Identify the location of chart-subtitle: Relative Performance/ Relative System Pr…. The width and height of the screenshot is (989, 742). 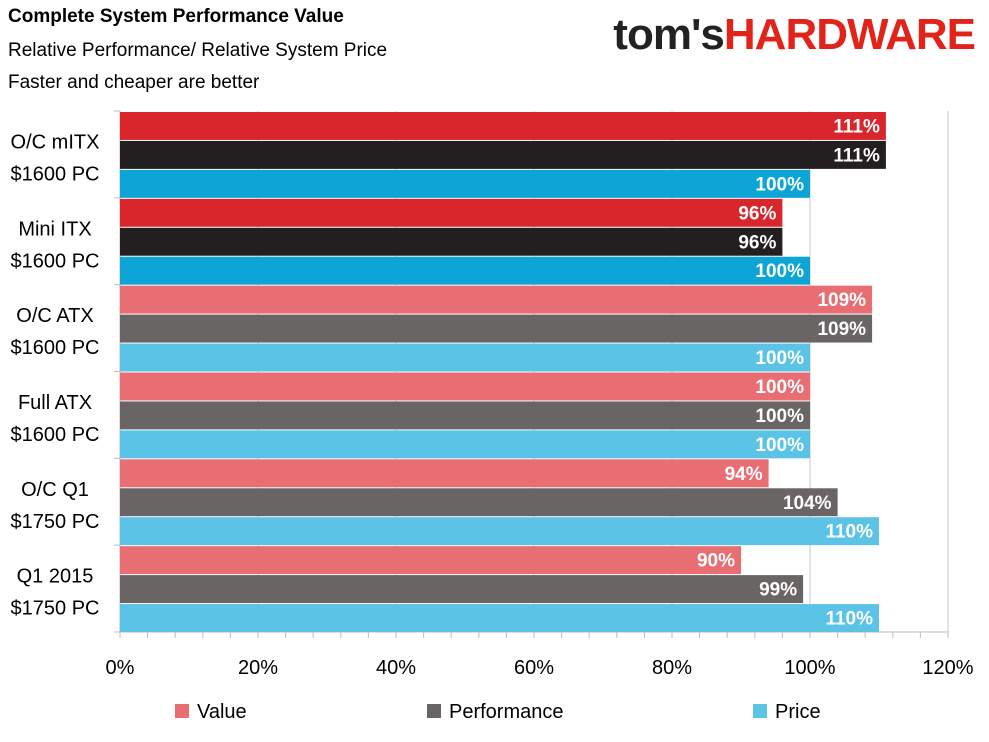
(198, 50).